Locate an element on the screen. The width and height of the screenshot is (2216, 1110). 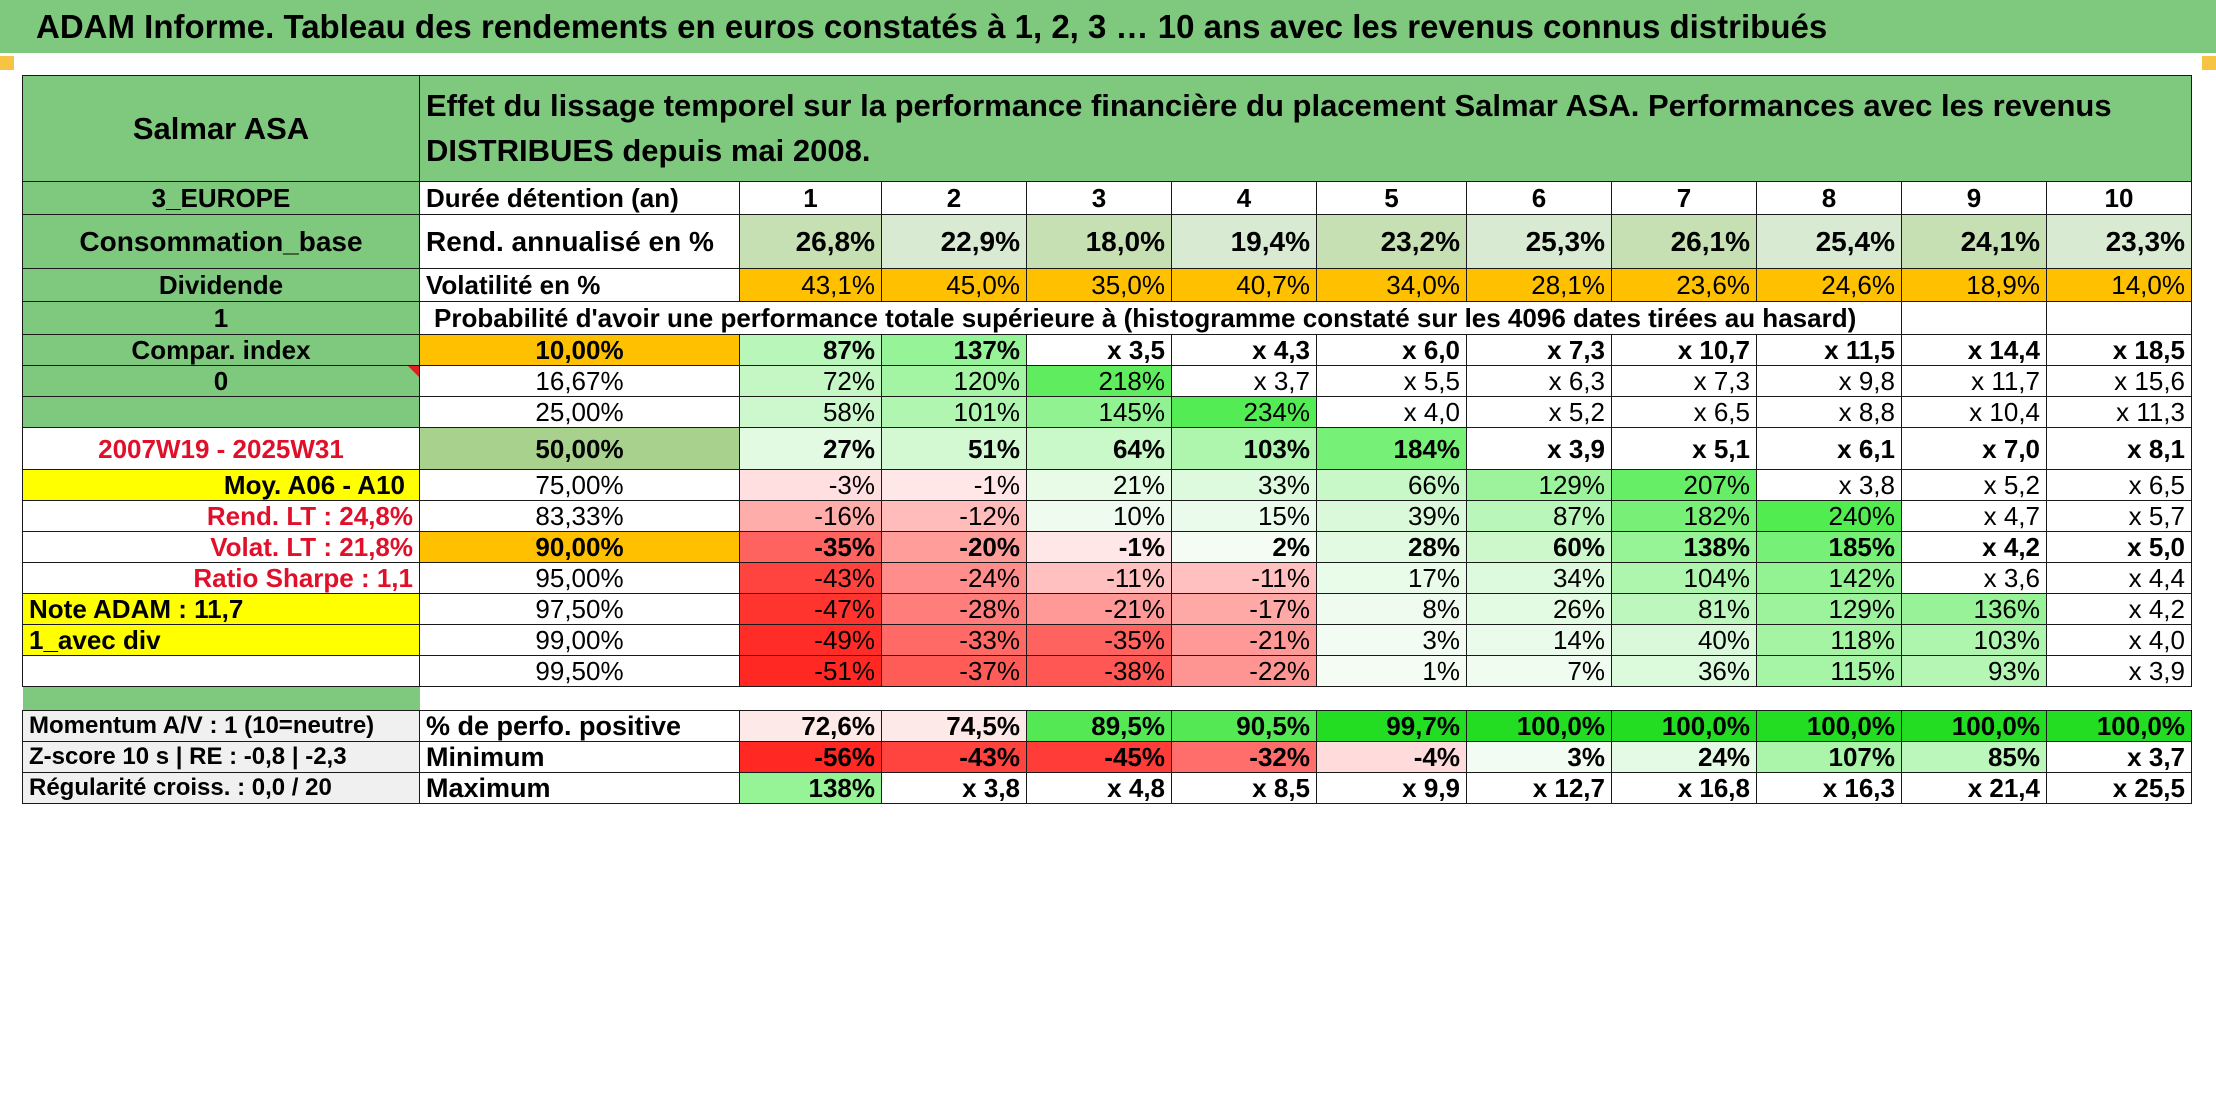
year-header: 5 is located at coordinates (1391, 198).